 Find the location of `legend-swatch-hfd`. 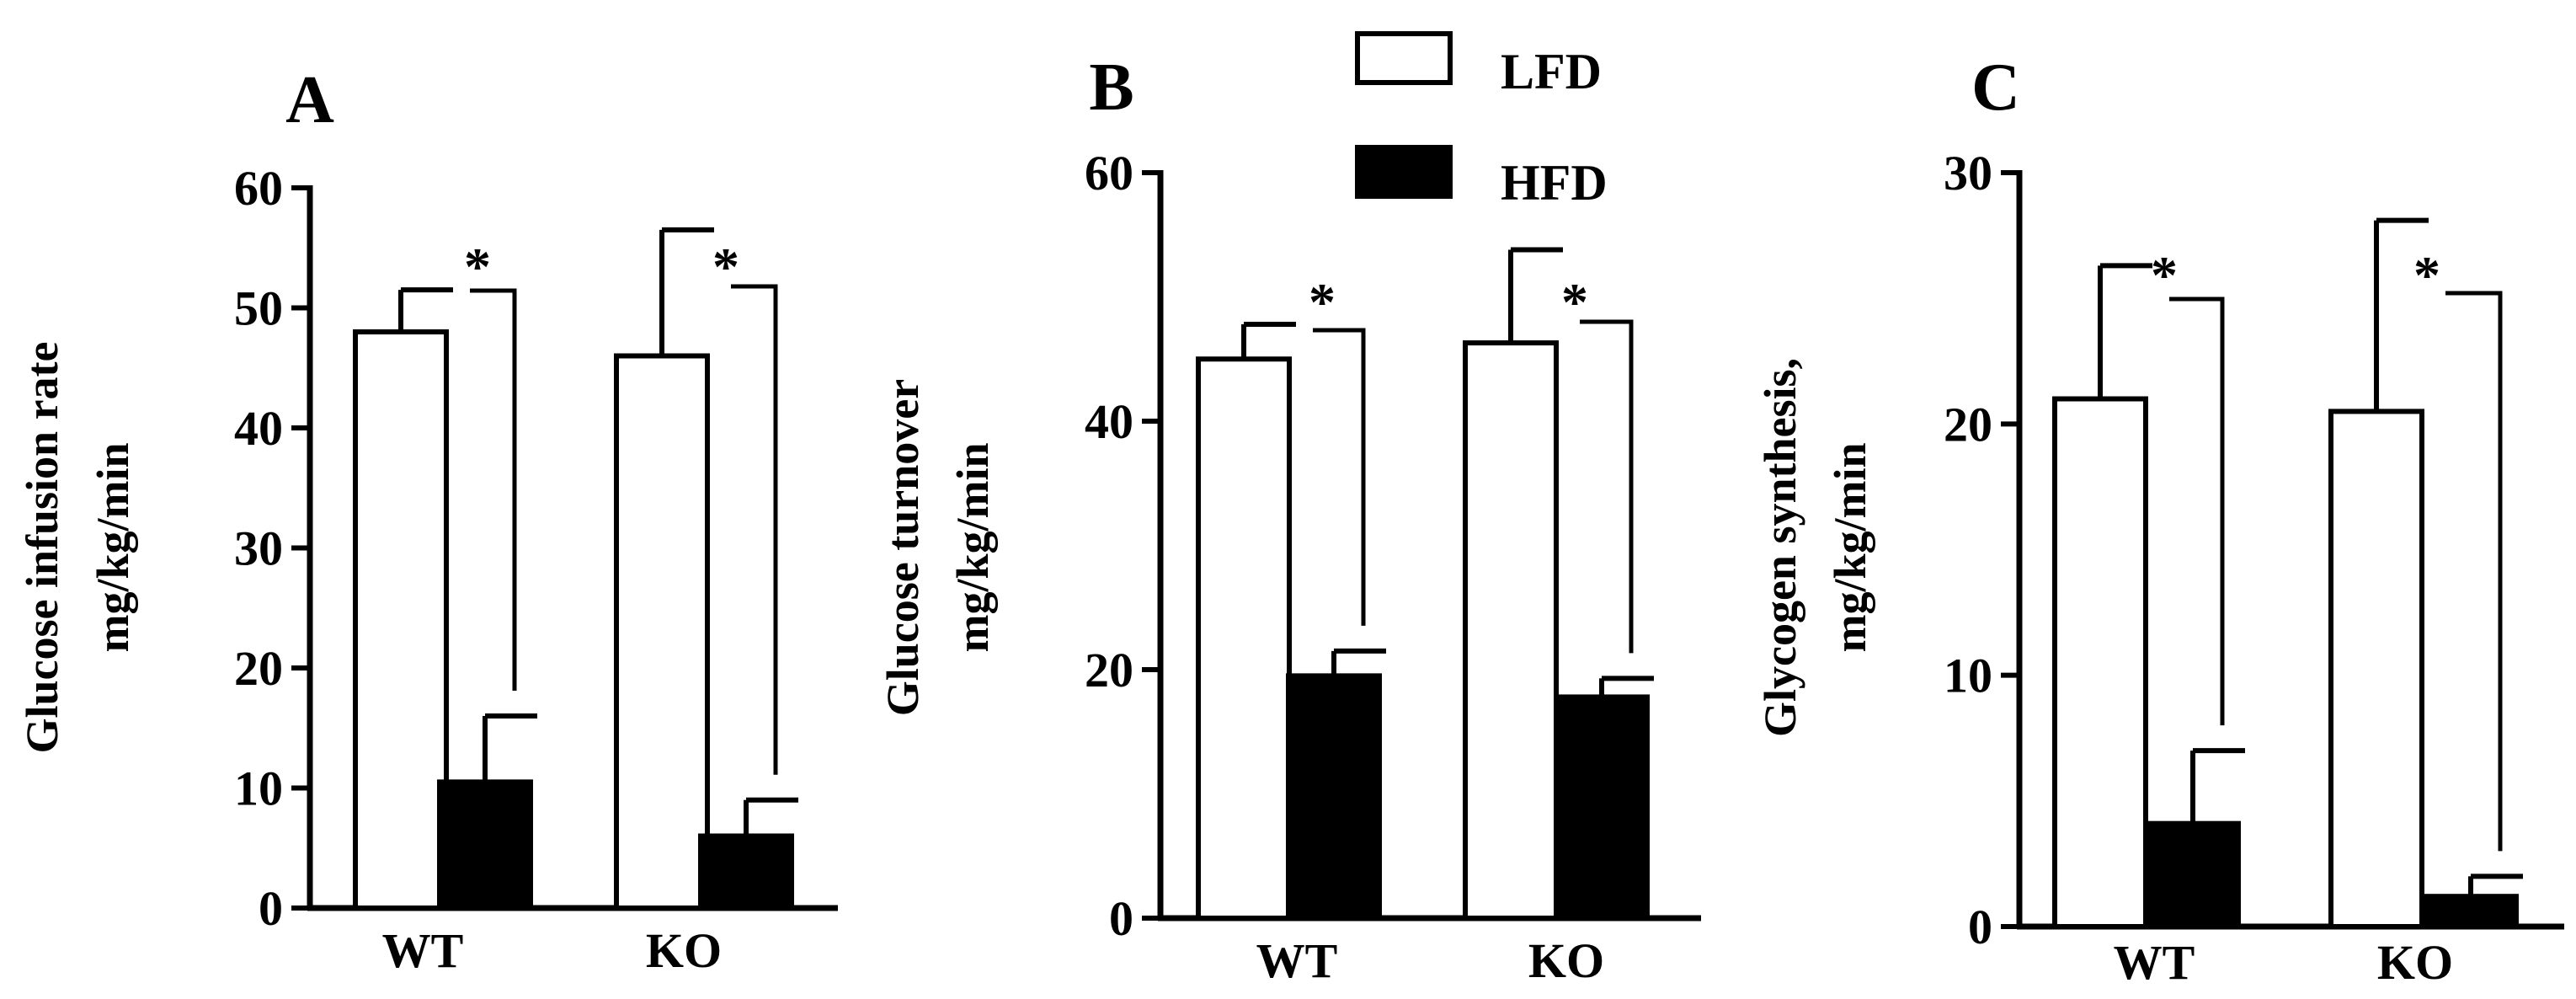

legend-swatch-hfd is located at coordinates (1404, 172).